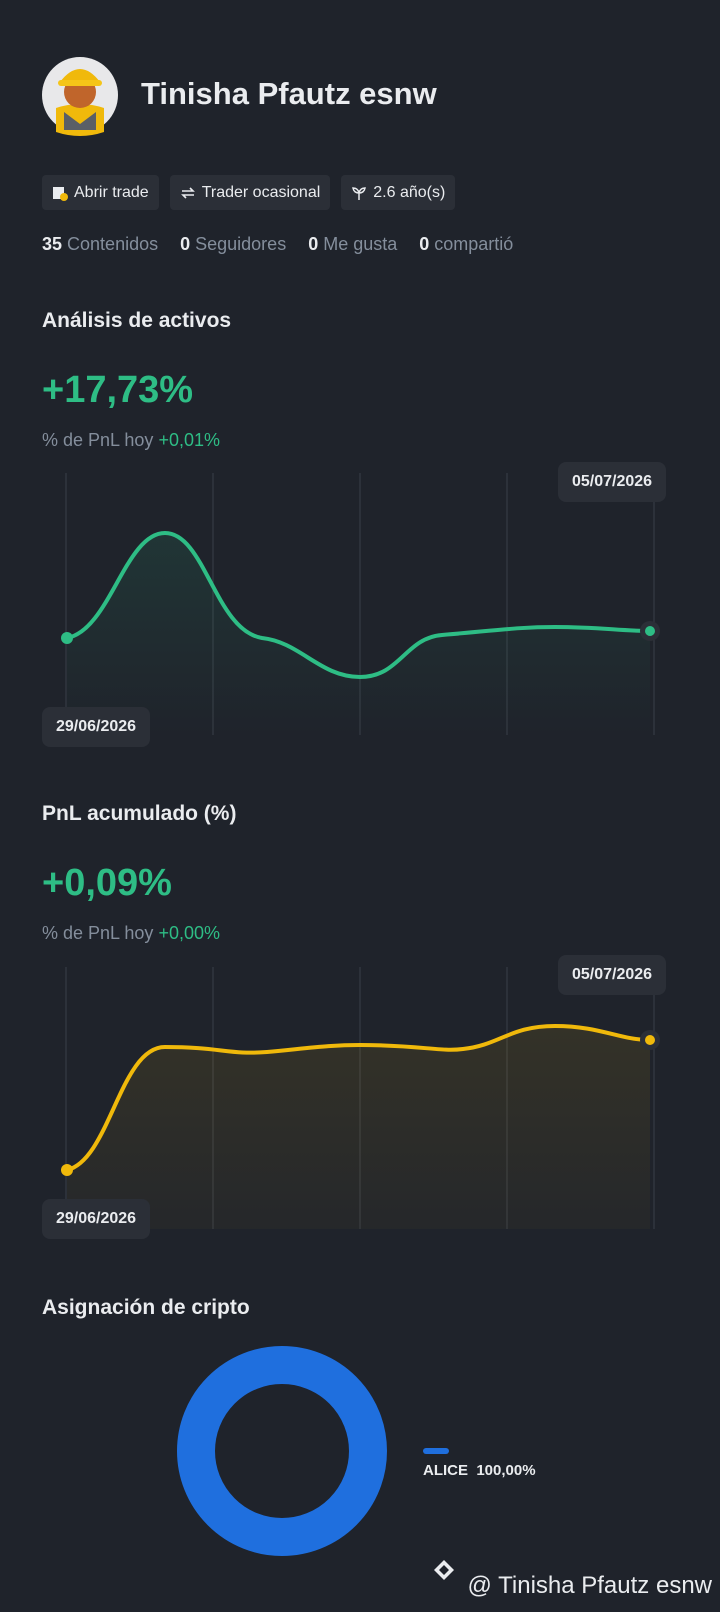  What do you see at coordinates (436, 1451) in the screenshot?
I see `legend-swatch` at bounding box center [436, 1451].